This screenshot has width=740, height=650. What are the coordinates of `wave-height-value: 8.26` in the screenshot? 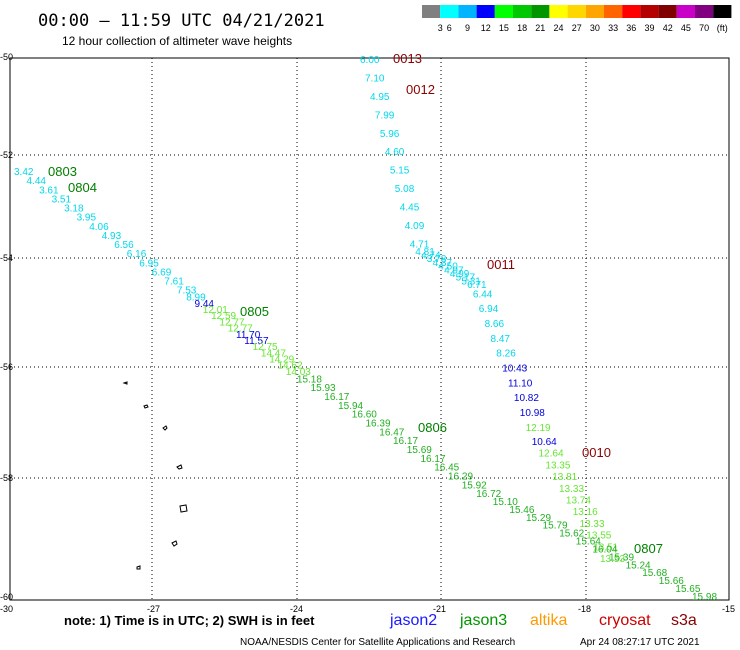 It's located at (506, 354).